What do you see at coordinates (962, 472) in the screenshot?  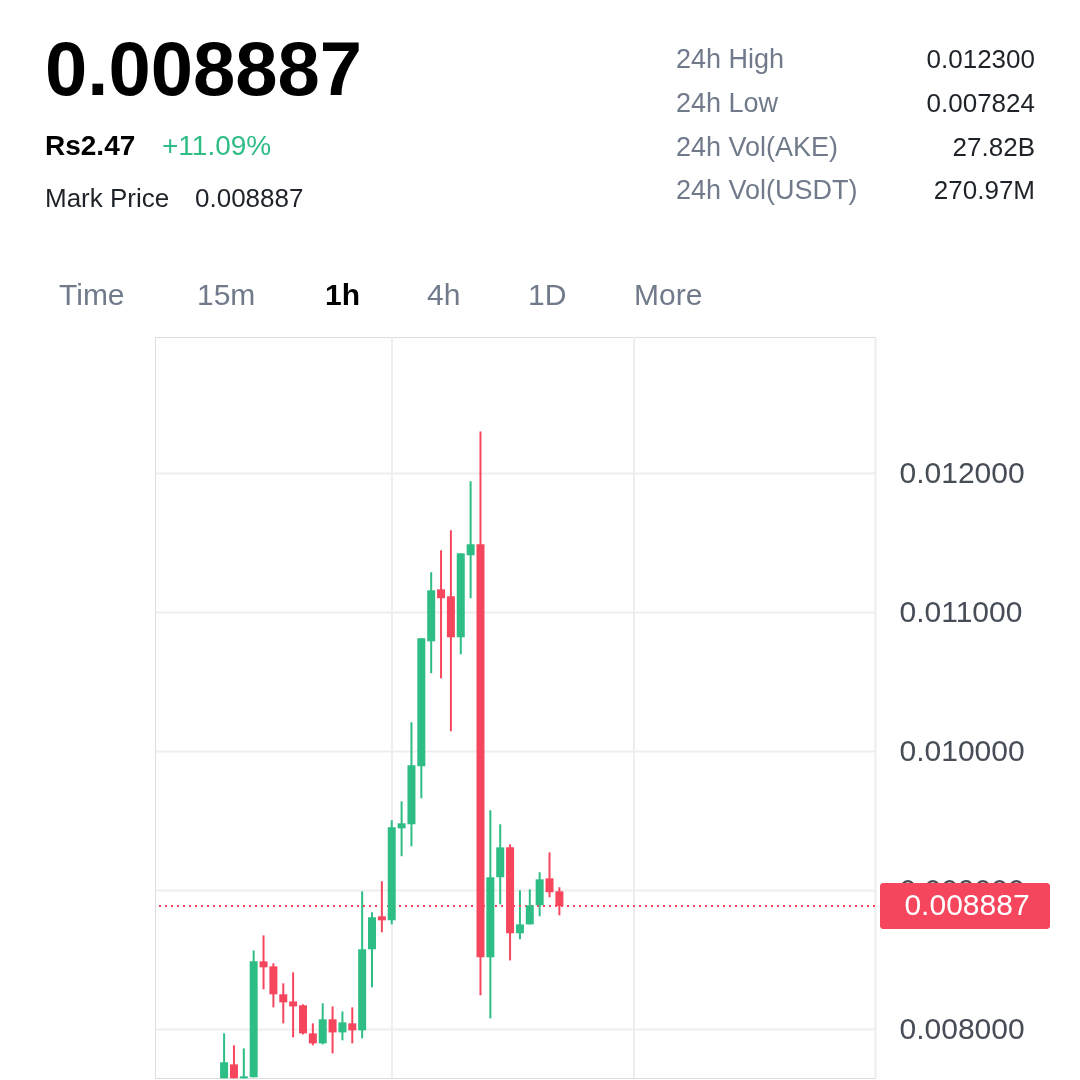 I see `y-tick-label: 0.012000` at bounding box center [962, 472].